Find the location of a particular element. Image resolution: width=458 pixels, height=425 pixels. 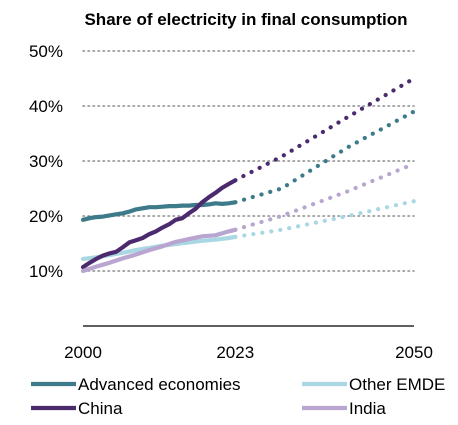

y-tick-label: 10% is located at coordinates (46, 271).